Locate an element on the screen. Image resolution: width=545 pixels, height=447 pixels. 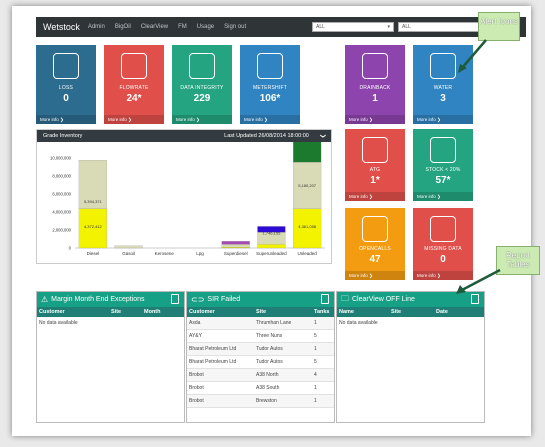
tile-drainback: DRAINBACK 1 More info ❯ is located at coordinates (375, 84).